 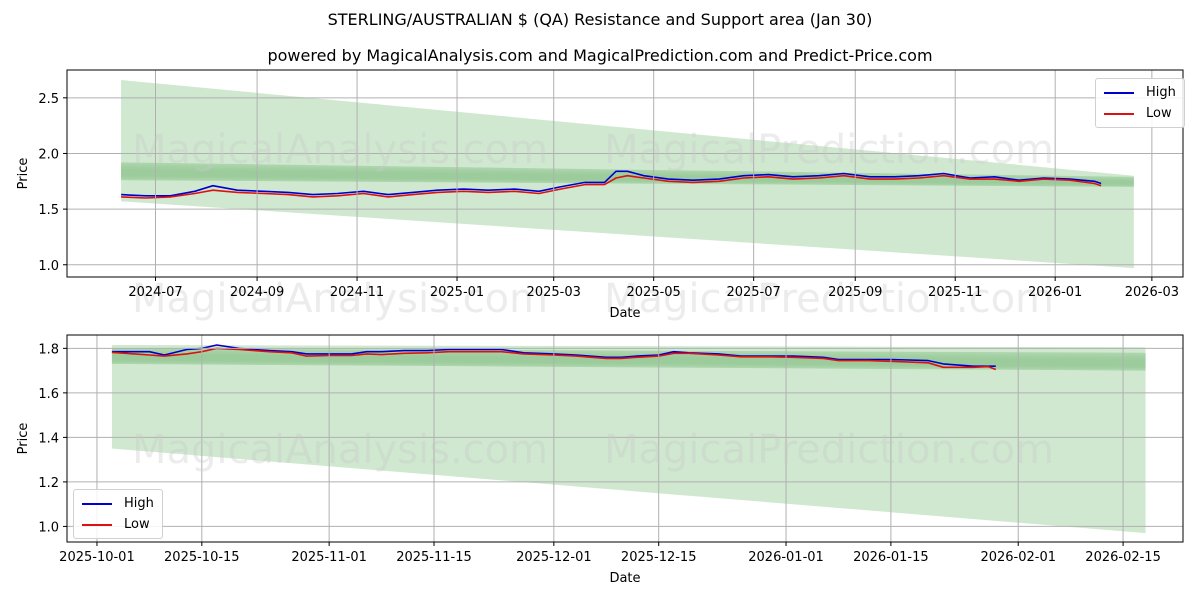 What do you see at coordinates (457, 292) in the screenshot?
I see `x-tick-label: 2025-01` at bounding box center [457, 292].